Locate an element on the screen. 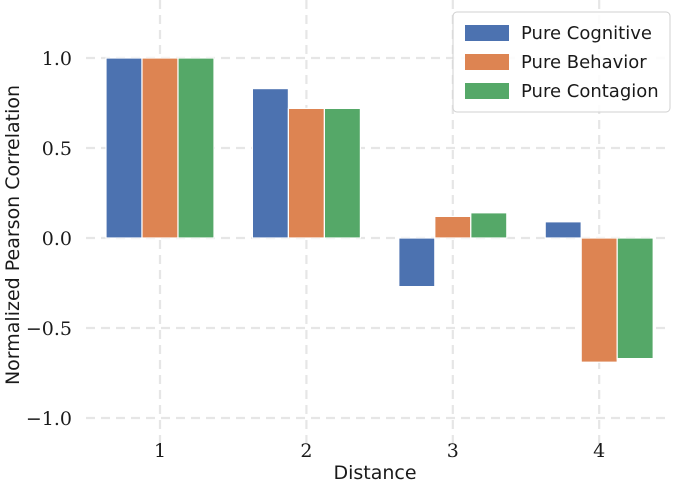 The height and width of the screenshot is (493, 685). x-axis-label: Distance is located at coordinates (374, 473).